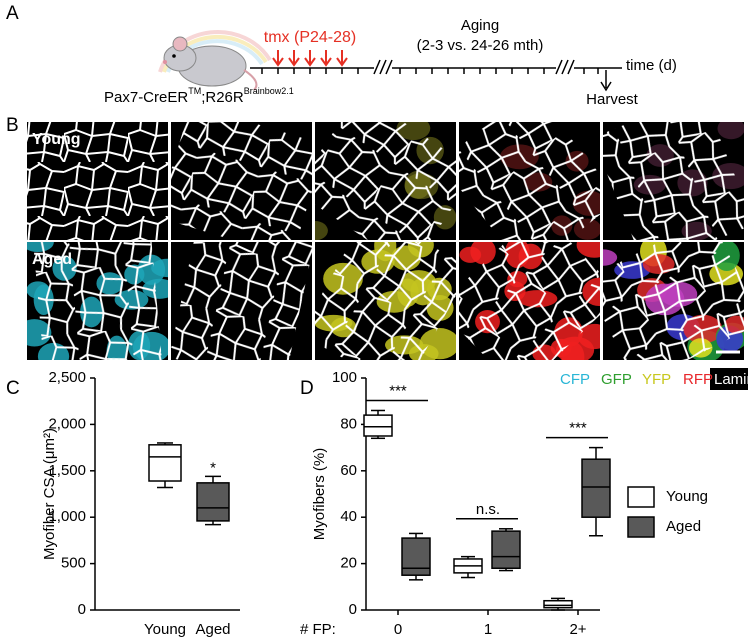 The image size is (750, 642). What do you see at coordinates (49, 494) in the screenshot?
I see `y-axis-label: Myofiber CSA (μm²)` at bounding box center [49, 494].